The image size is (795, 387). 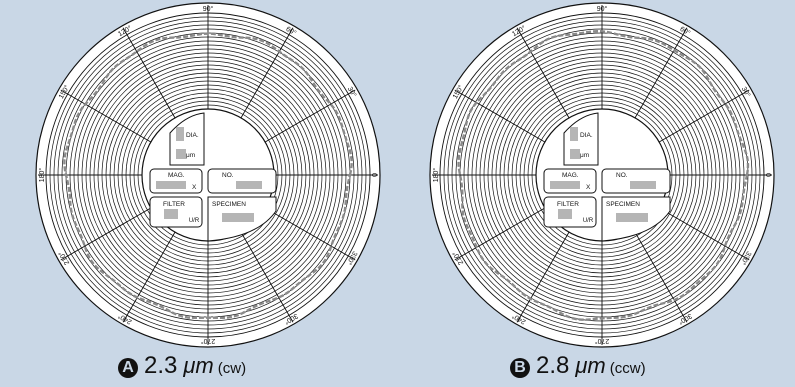 I want to click on caption-unit-a: μm, so click(x=198, y=365).